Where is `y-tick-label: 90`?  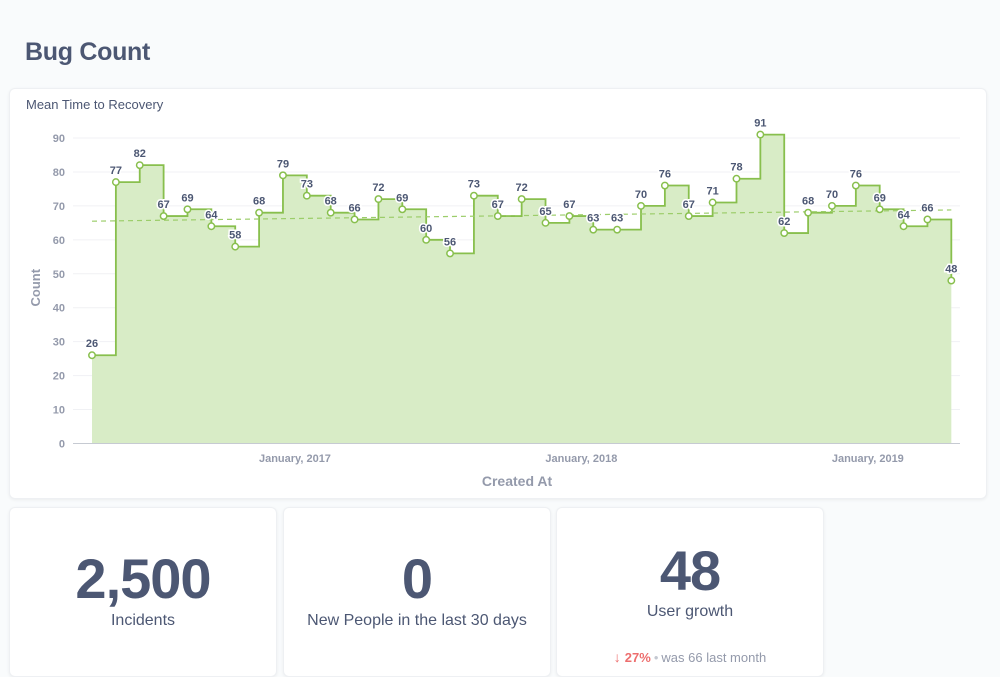 y-tick-label: 90 is located at coordinates (59, 139).